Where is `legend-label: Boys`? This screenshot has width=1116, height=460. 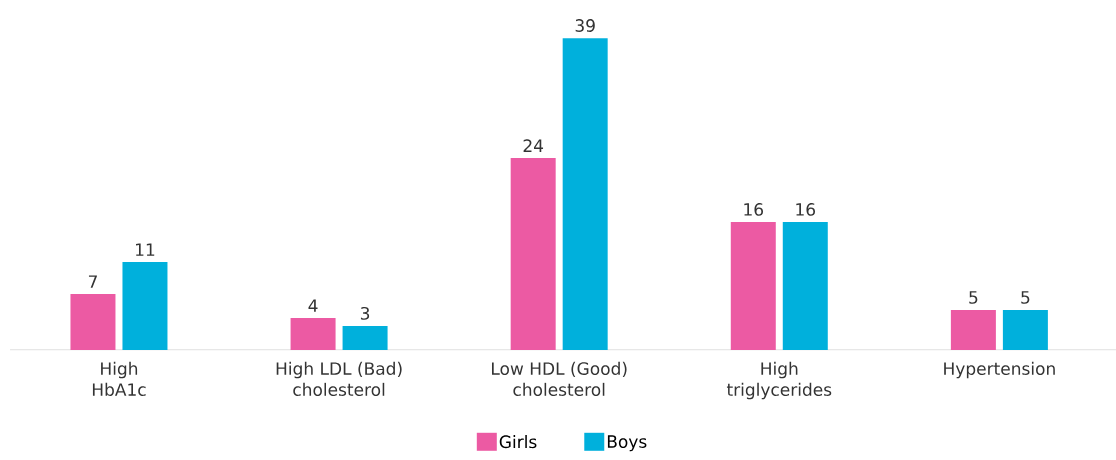
legend-label: Boys is located at coordinates (627, 443).